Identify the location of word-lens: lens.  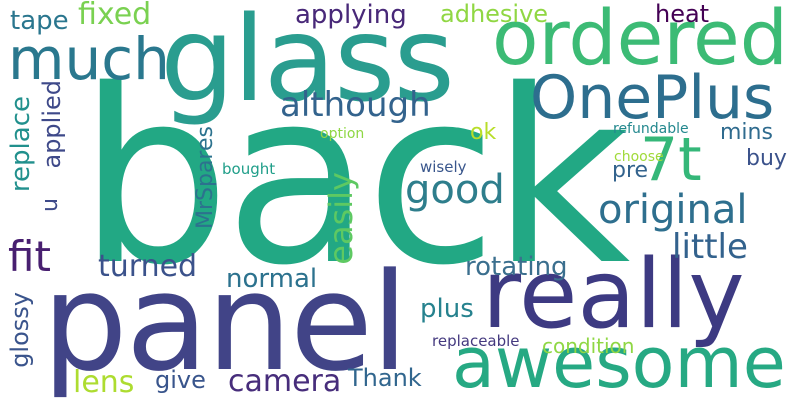
(104, 382).